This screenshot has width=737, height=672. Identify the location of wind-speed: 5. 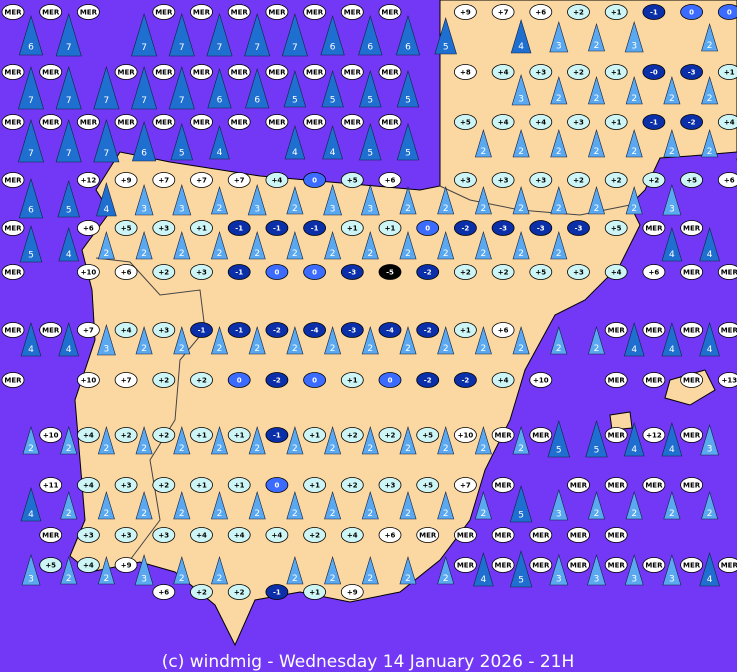
(408, 100).